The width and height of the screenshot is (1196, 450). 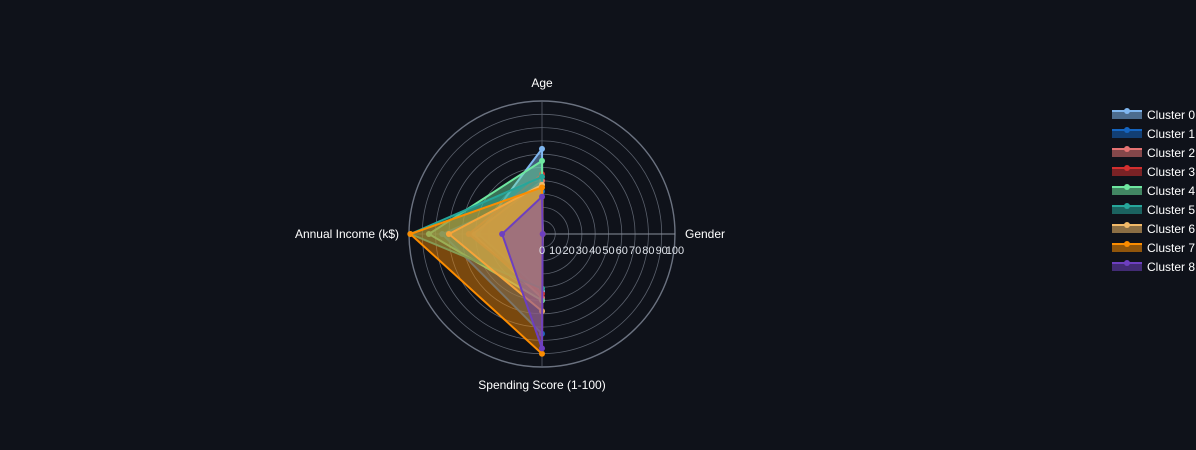 What do you see at coordinates (608, 251) in the screenshot?
I see `radial-tick-label: 50` at bounding box center [608, 251].